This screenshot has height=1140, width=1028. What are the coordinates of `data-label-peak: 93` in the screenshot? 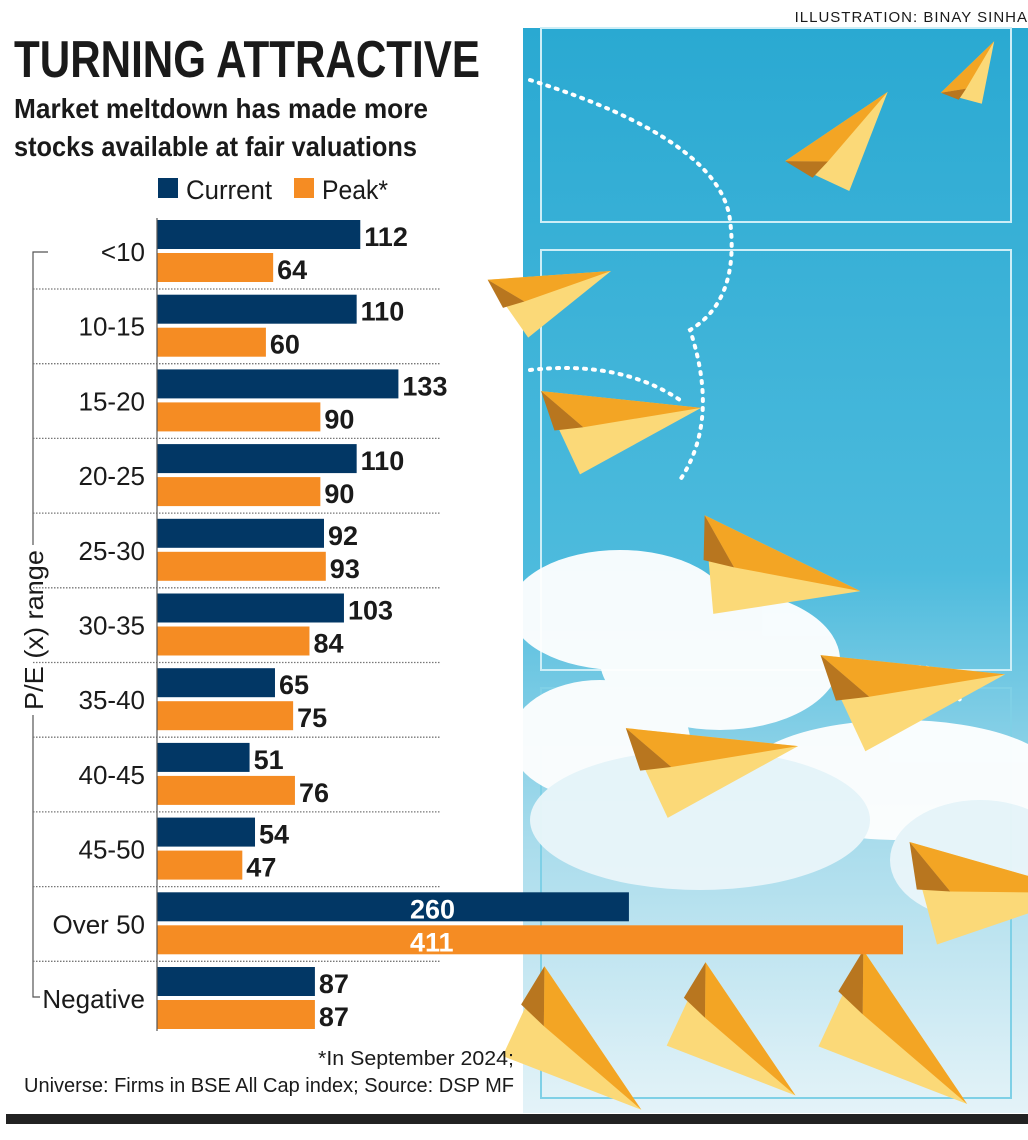 It's located at (345, 569).